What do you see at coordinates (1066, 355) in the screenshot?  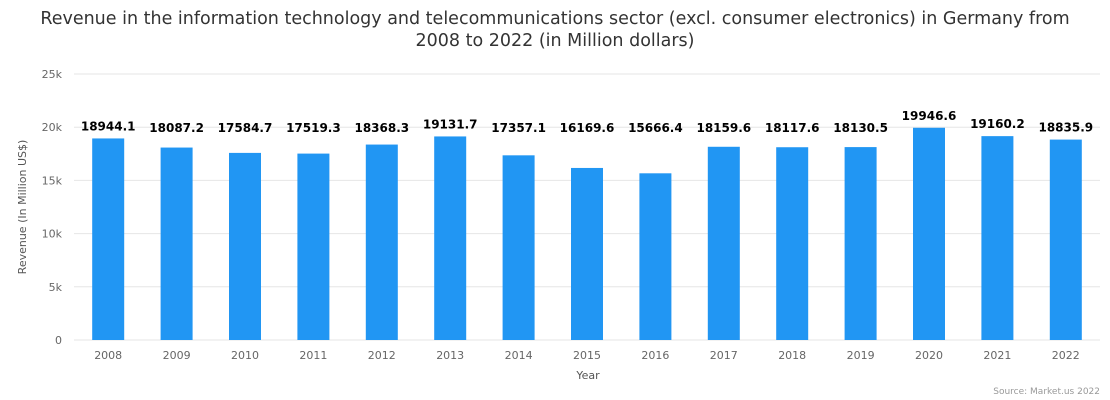 I see `x-tick-label: 2022` at bounding box center [1066, 355].